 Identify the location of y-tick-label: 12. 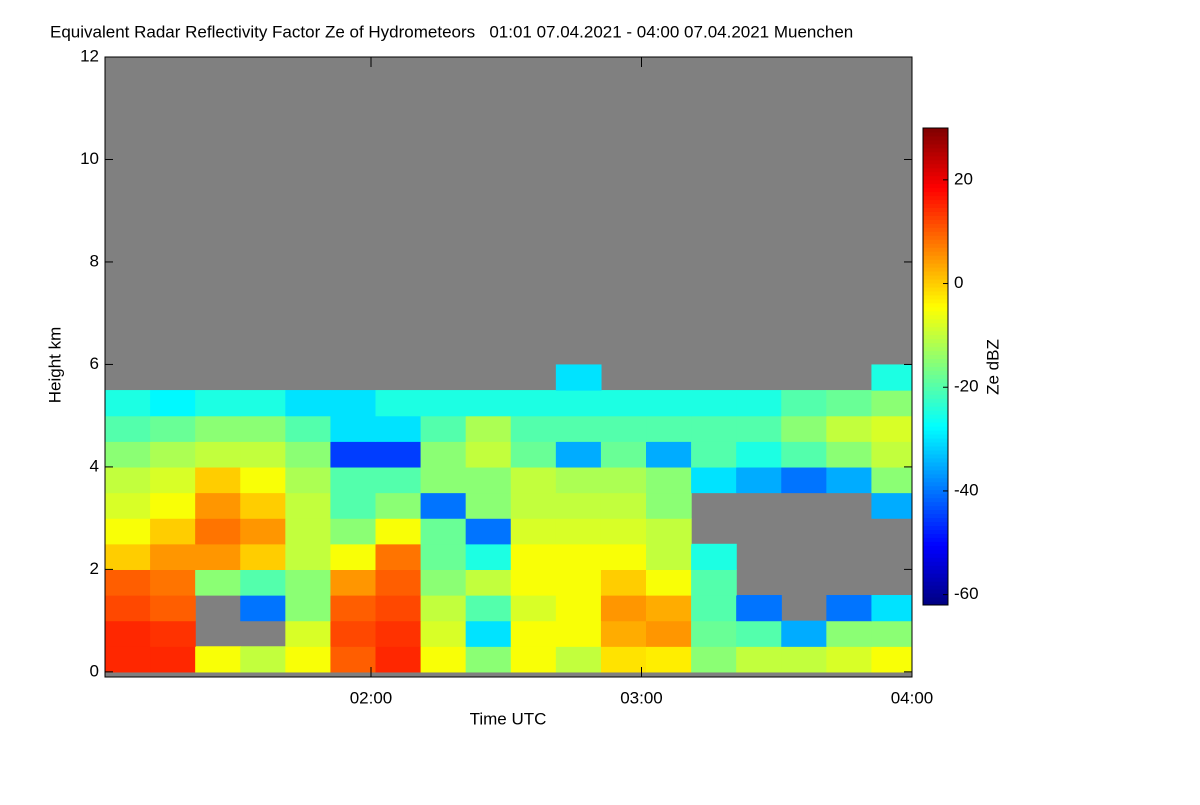
(89, 55).